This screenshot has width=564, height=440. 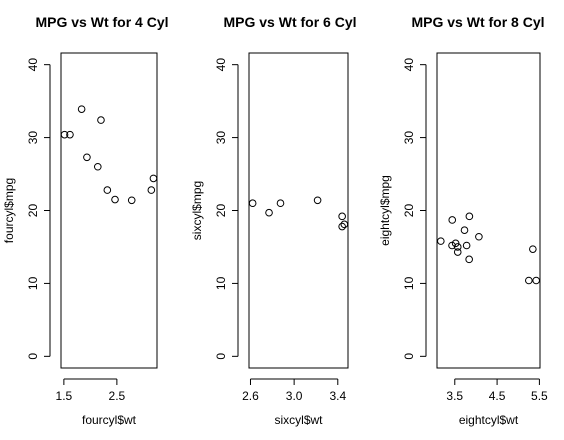 What do you see at coordinates (289, 22) in the screenshot?
I see `chart-title: MPG vs Wt for 6 Cyl` at bounding box center [289, 22].